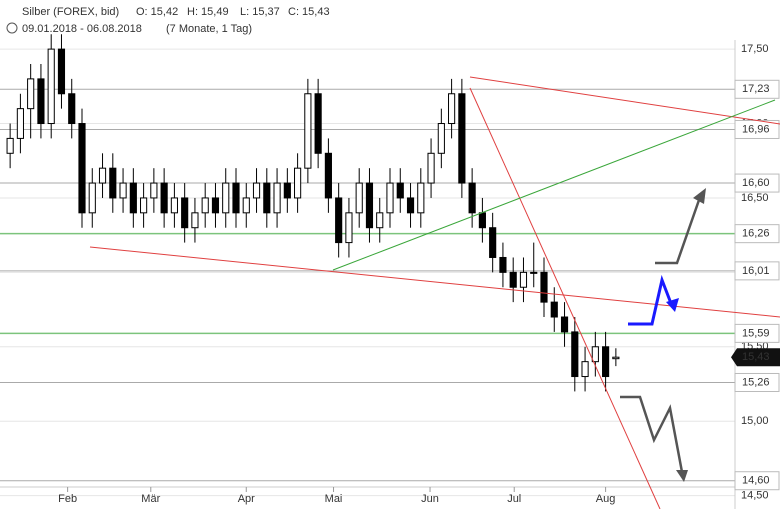 This screenshot has height=509, width=780. I want to click on y-tick-label: 15,00, so click(755, 421).